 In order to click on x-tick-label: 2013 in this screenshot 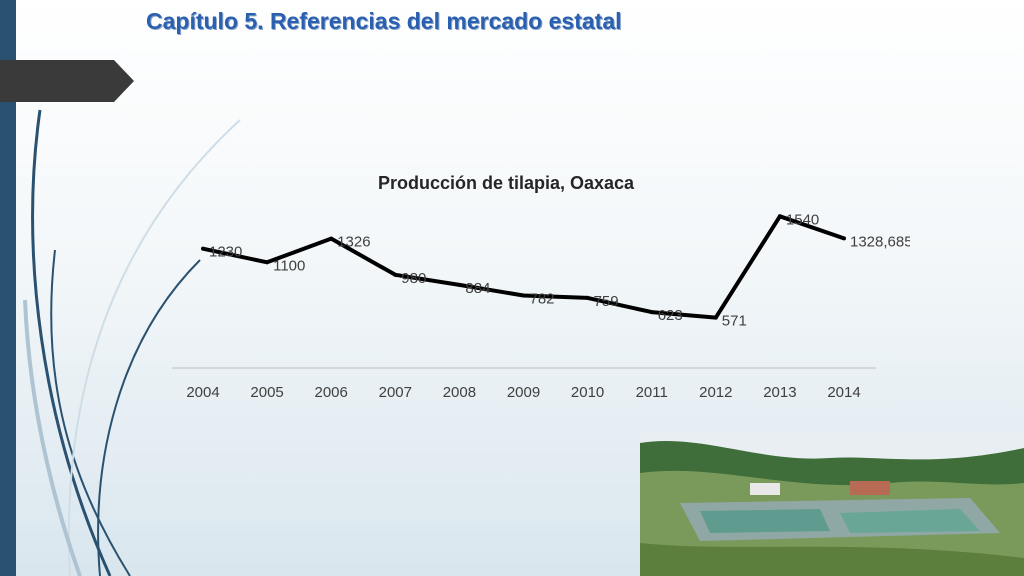, I will do `click(779, 392)`.